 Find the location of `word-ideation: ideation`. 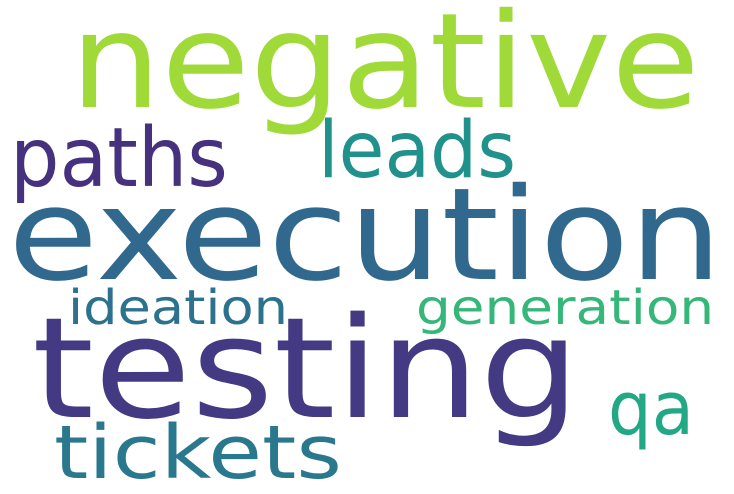

word-ideation: ideation is located at coordinates (178, 308).